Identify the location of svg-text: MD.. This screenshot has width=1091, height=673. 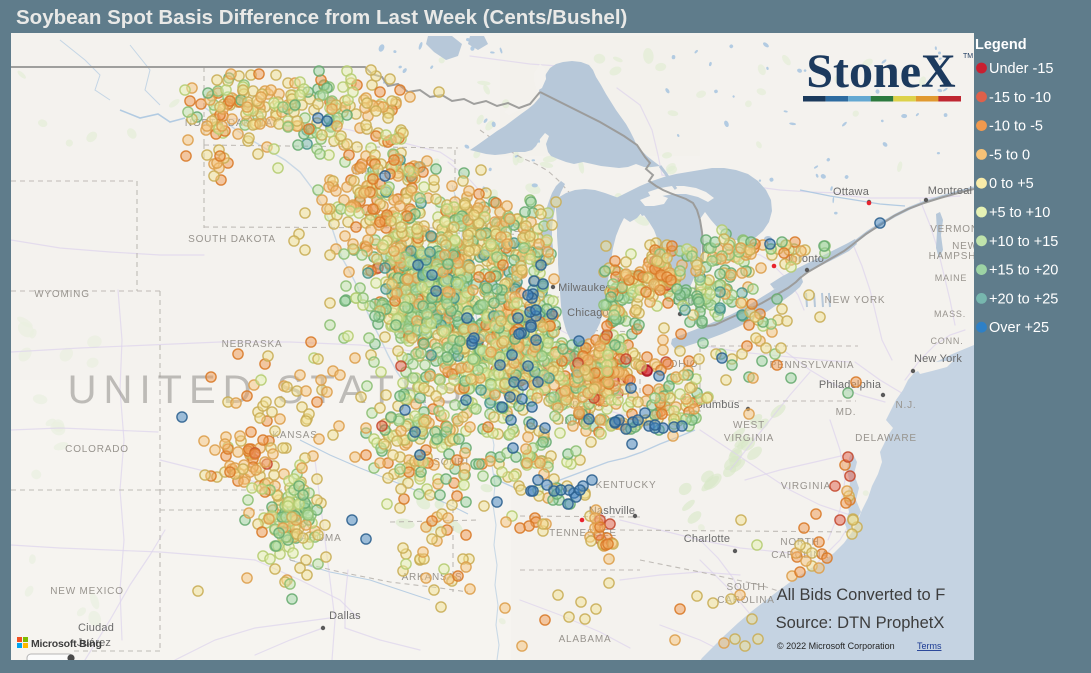
(846, 412).